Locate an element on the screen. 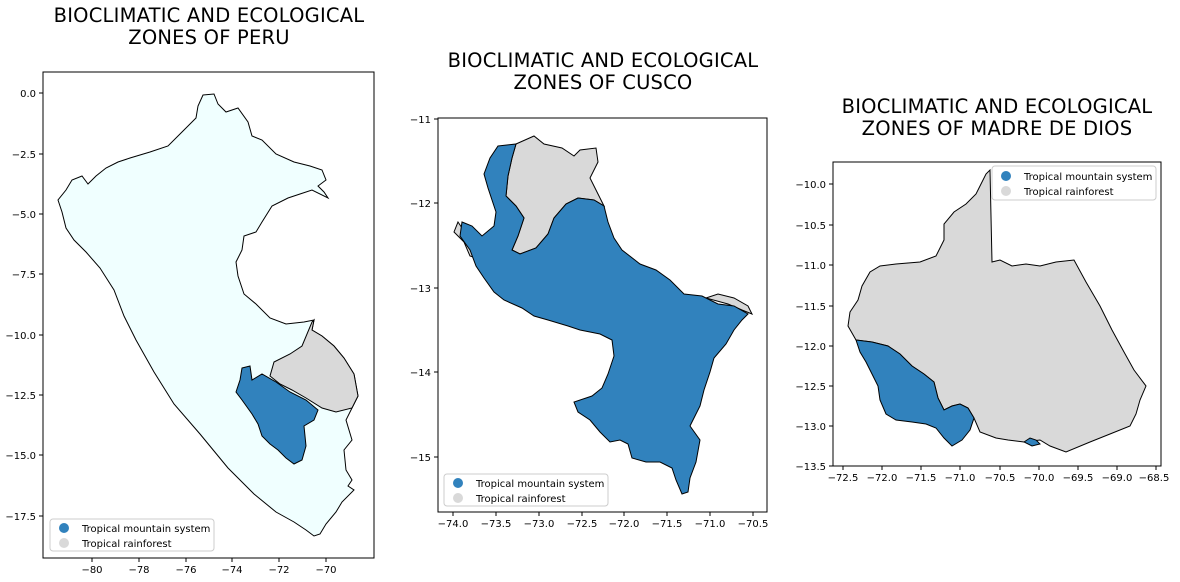  mdd-xtick-label: −71.0 is located at coordinates (960, 478).